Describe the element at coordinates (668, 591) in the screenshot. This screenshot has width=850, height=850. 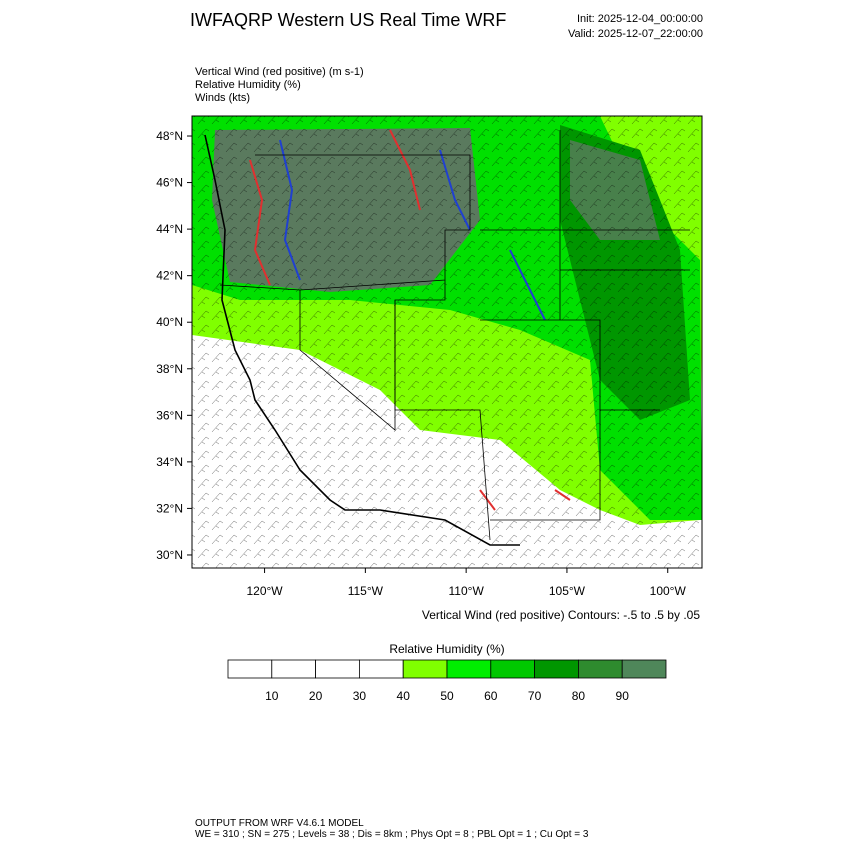
I see `lon-tick-label: 100°W` at that location.